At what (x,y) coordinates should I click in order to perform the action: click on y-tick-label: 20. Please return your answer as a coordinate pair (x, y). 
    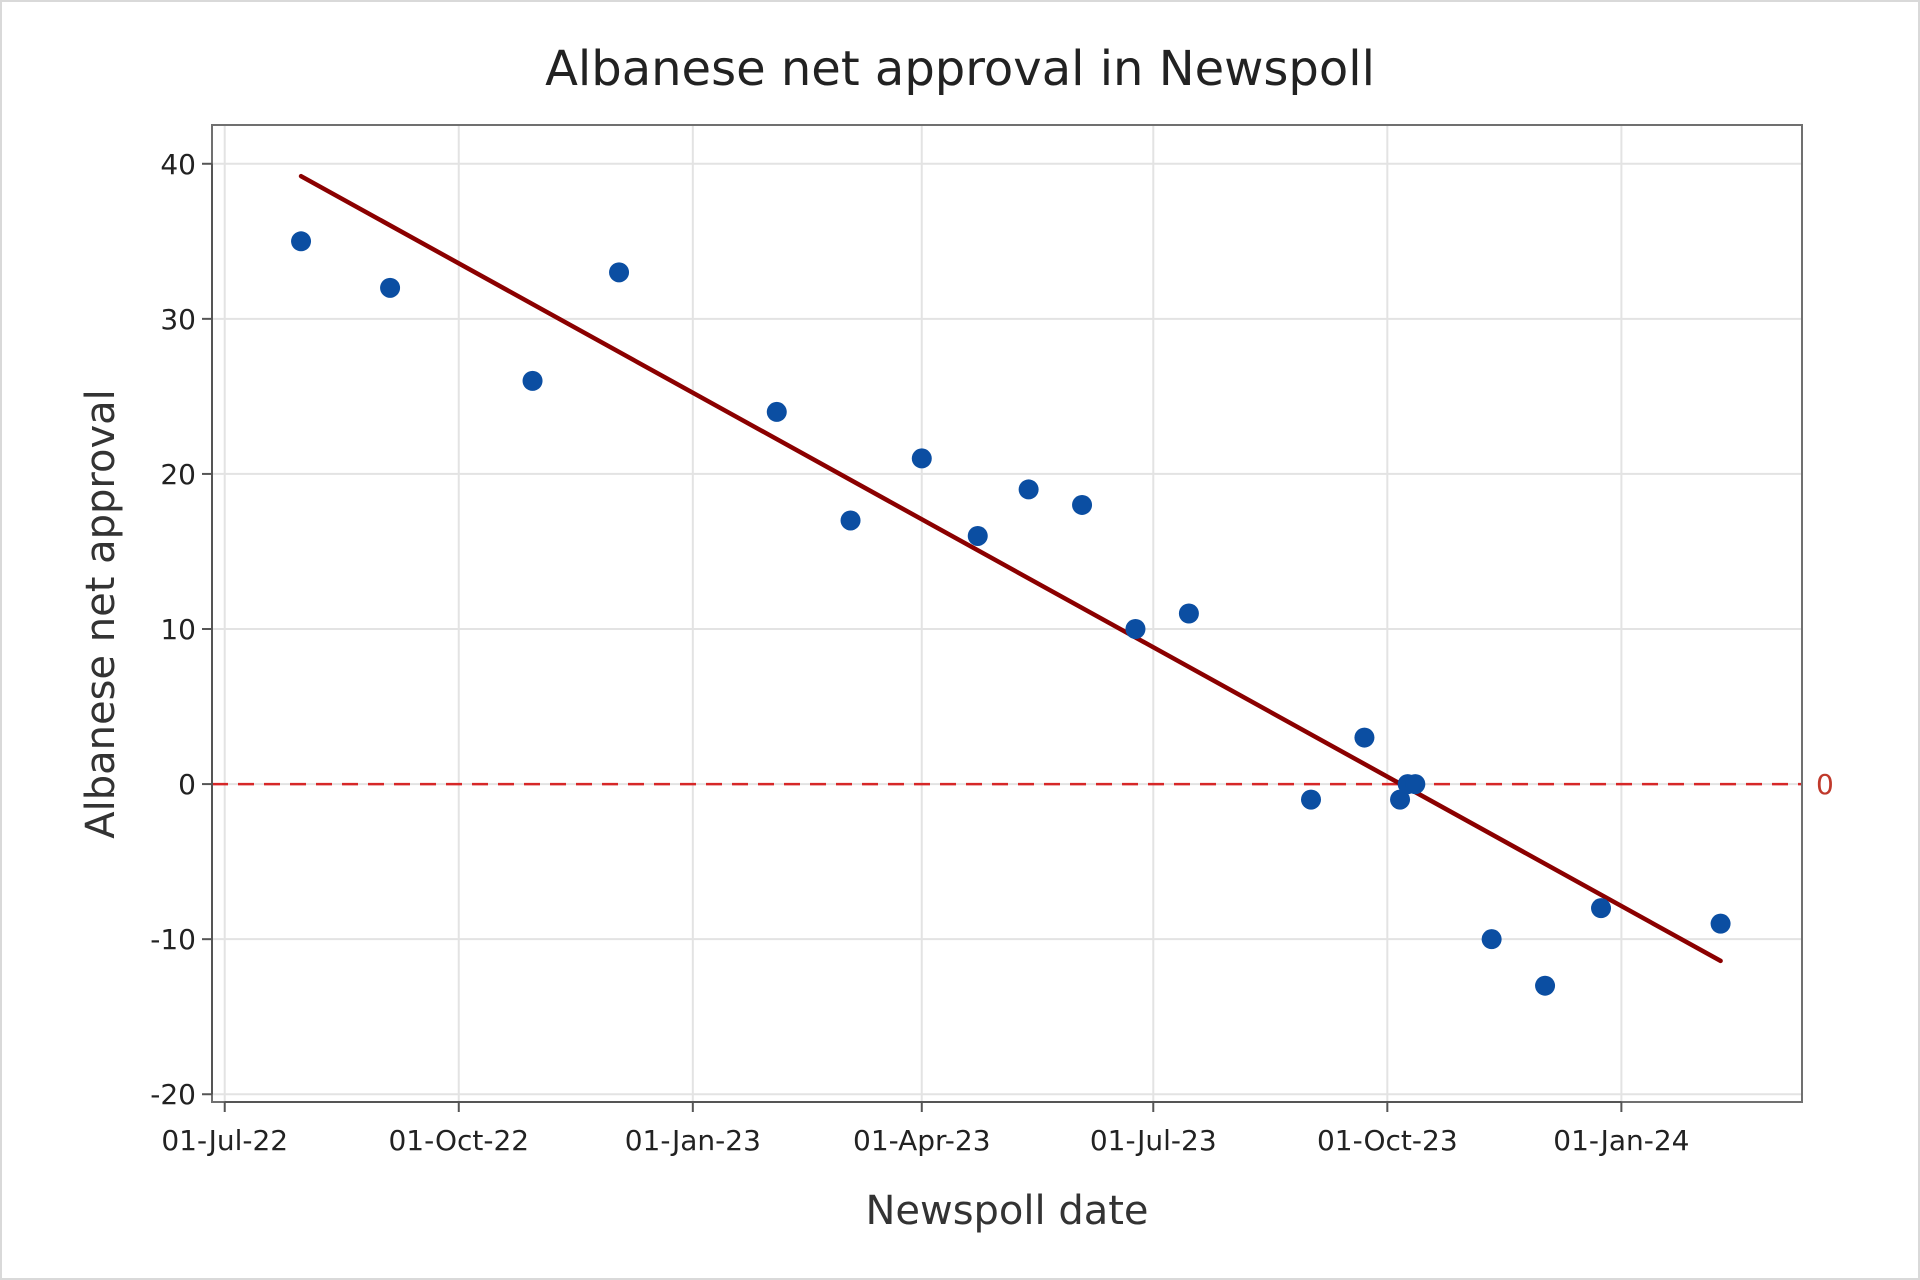
    Looking at the image, I should click on (178, 474).